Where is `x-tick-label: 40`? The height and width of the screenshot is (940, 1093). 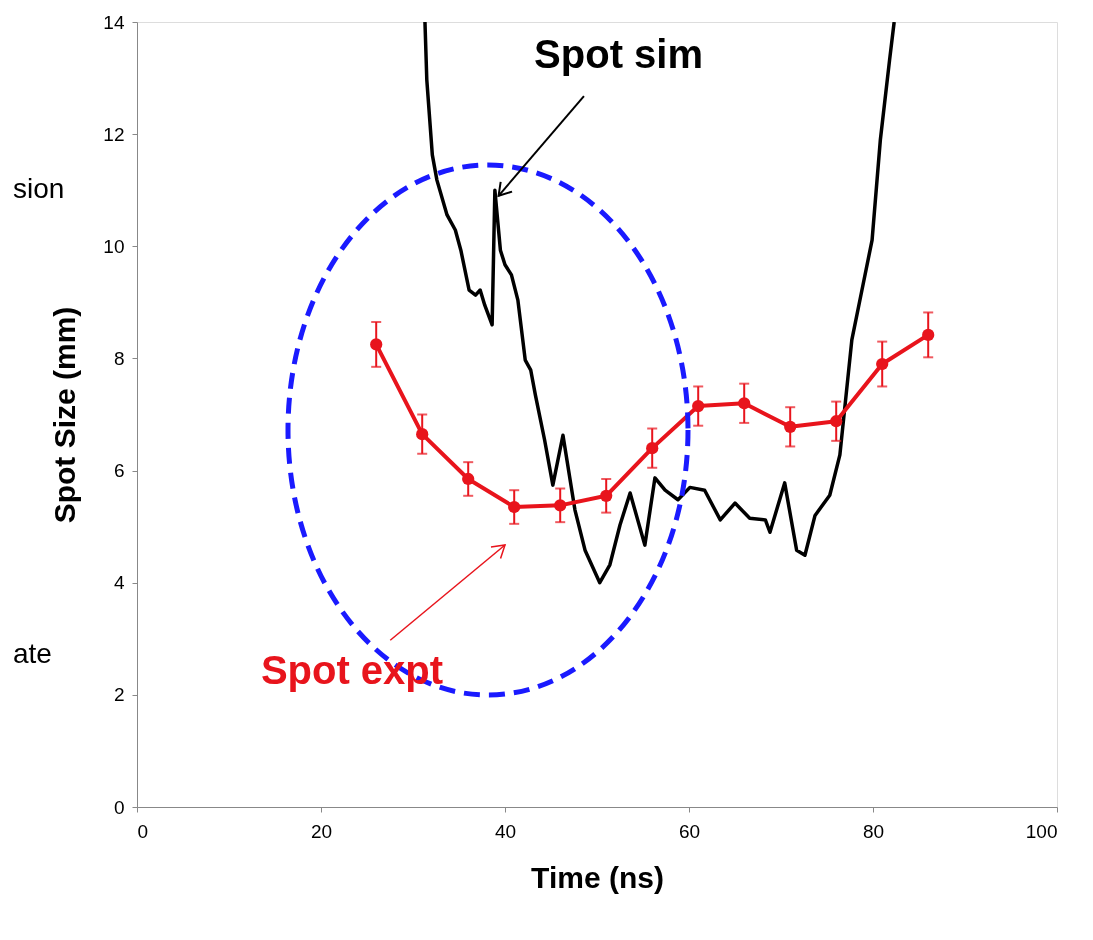
x-tick-label: 40 is located at coordinates (505, 831).